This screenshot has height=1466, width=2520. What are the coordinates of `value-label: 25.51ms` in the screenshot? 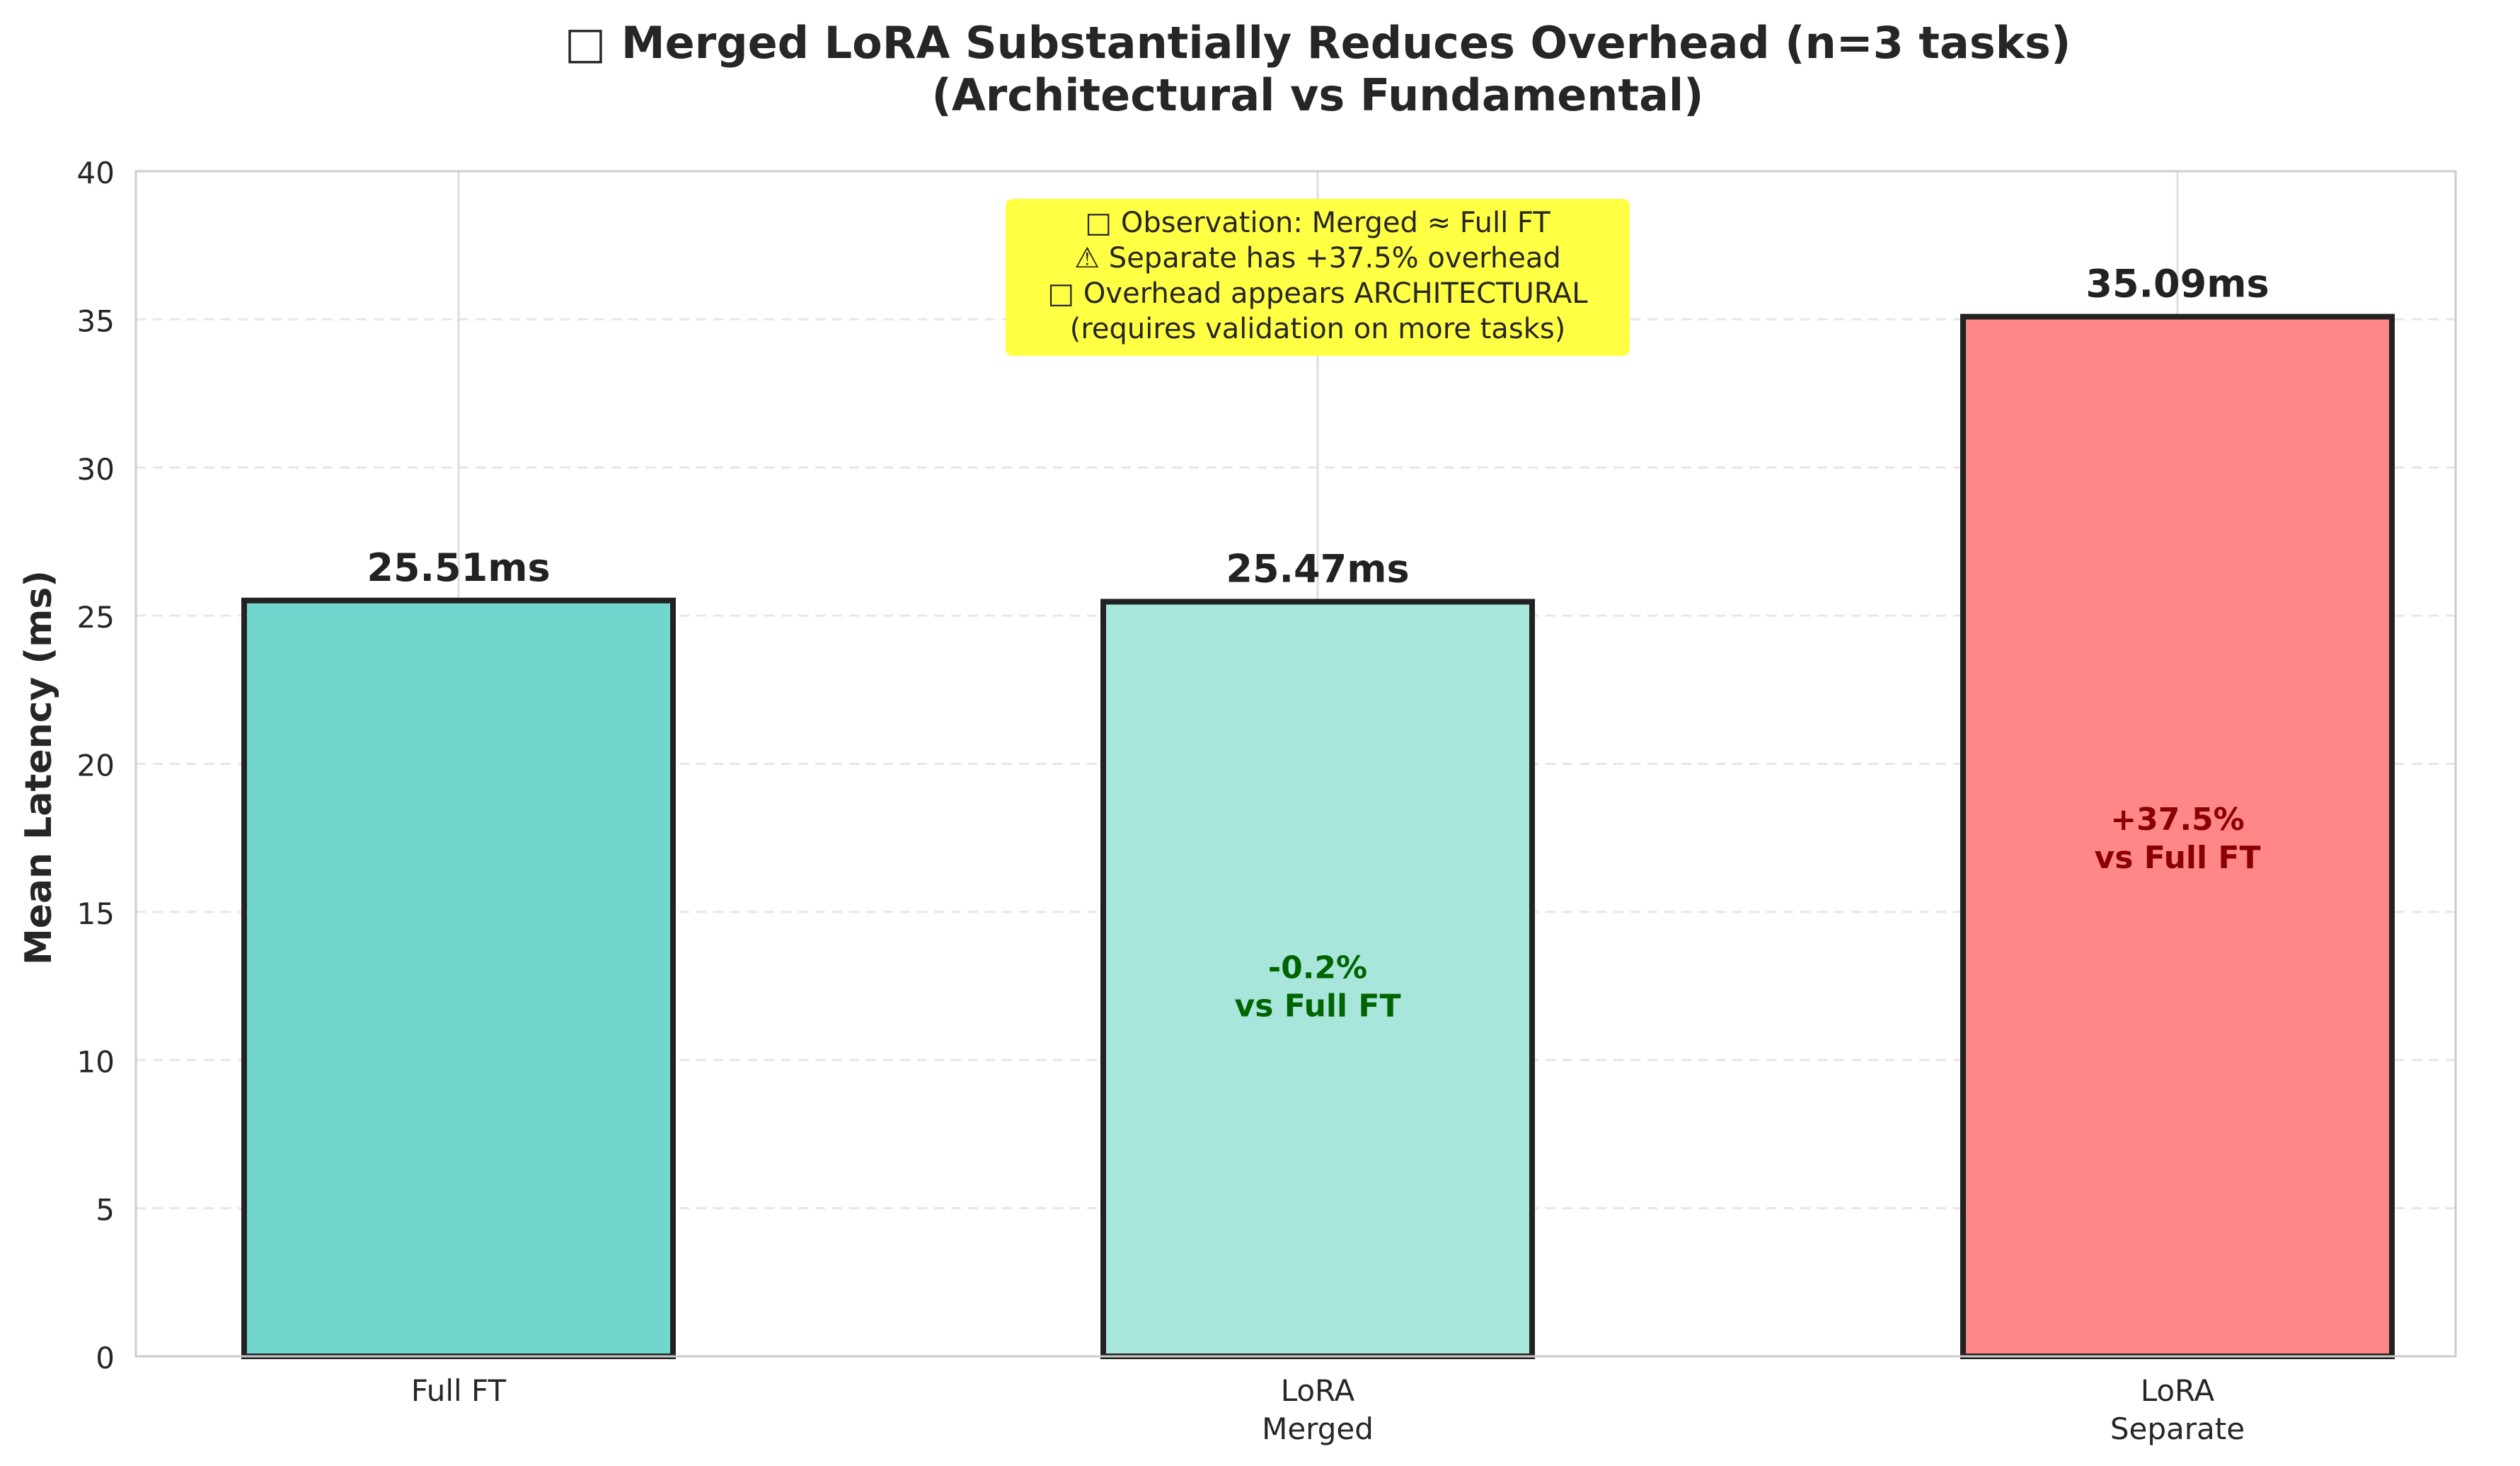 It's located at (459, 568).